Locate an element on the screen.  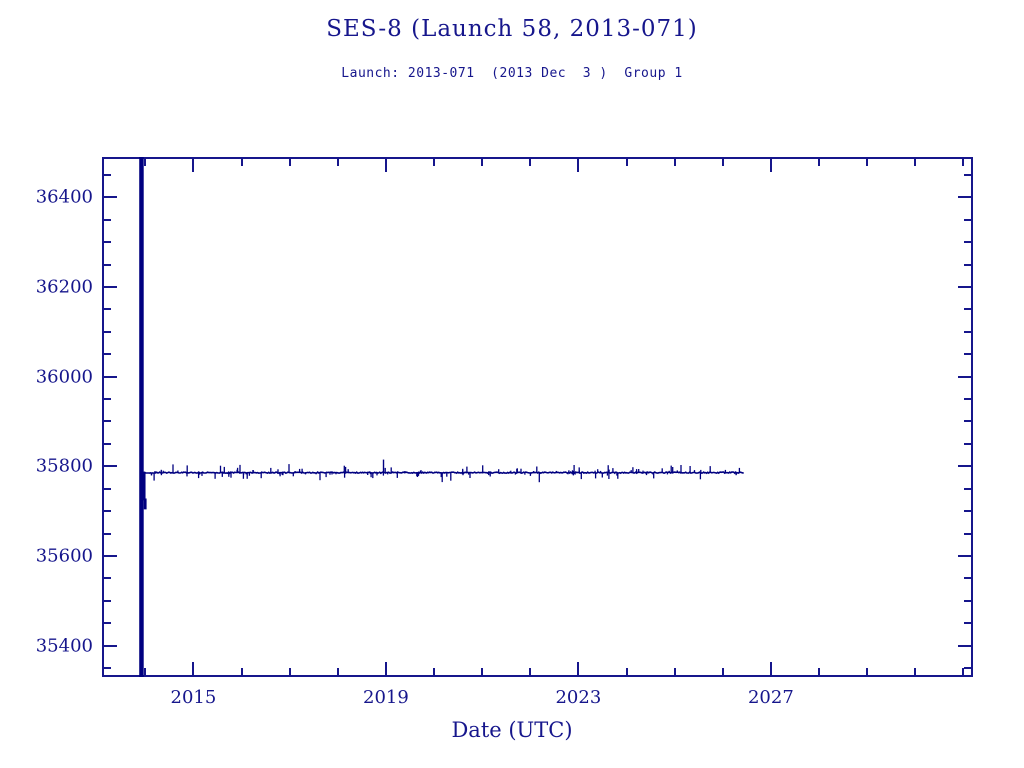
x-tick-label: 2023 is located at coordinates (578, 697).